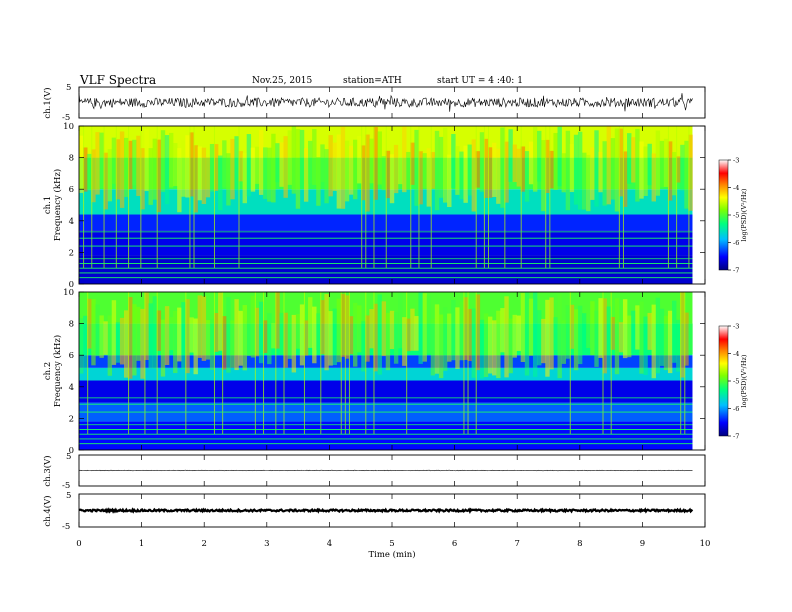 The height and width of the screenshot is (612, 792). What do you see at coordinates (385, 470) in the screenshot?
I see `ch3-waveform-trace` at bounding box center [385, 470].